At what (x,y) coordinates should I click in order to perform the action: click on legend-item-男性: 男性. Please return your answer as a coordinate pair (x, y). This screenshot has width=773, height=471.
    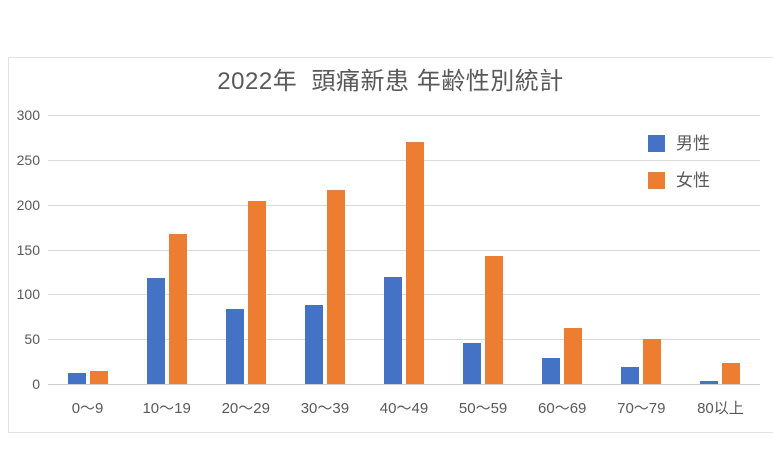
    Looking at the image, I should click on (679, 143).